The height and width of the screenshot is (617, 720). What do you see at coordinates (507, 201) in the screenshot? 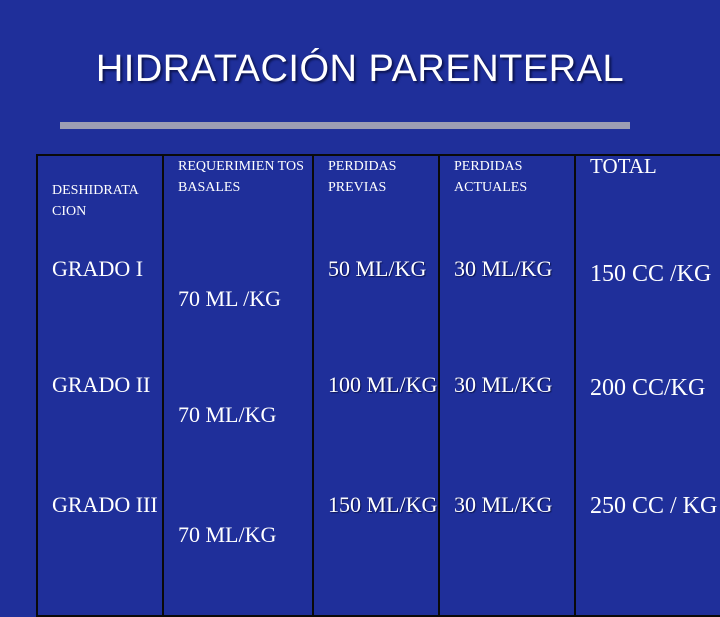
I see `header-current-losses: PERDIDAS ACTUALES` at bounding box center [507, 201].